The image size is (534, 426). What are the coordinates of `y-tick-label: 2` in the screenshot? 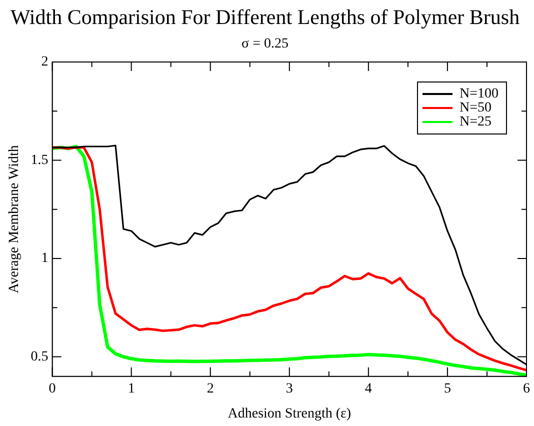 It's located at (44, 62).